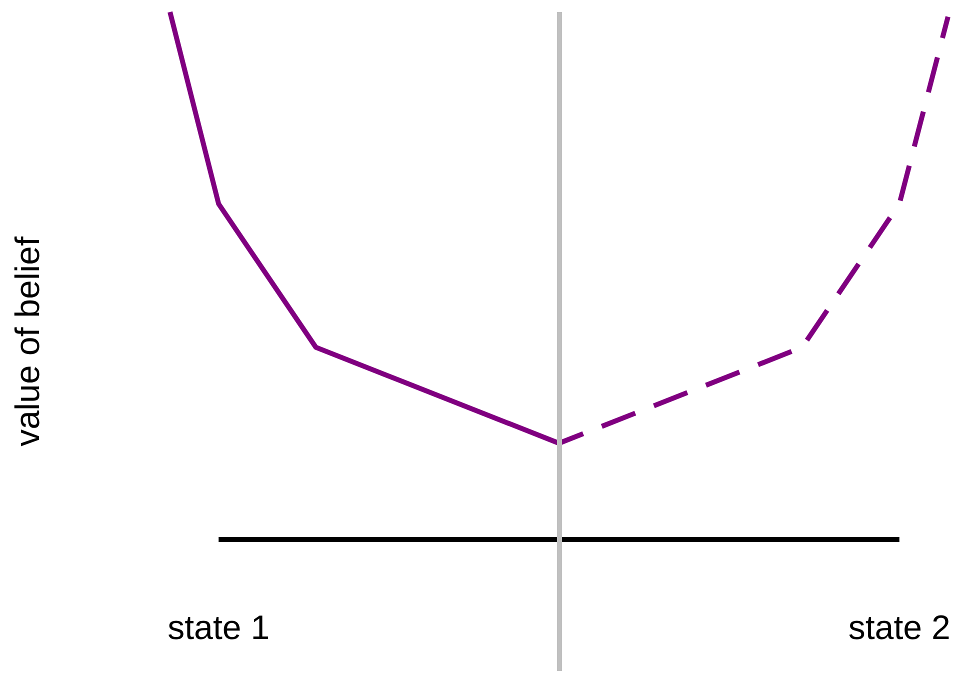  Describe the element at coordinates (219, 628) in the screenshot. I see `x-tick-label: state 1` at that location.